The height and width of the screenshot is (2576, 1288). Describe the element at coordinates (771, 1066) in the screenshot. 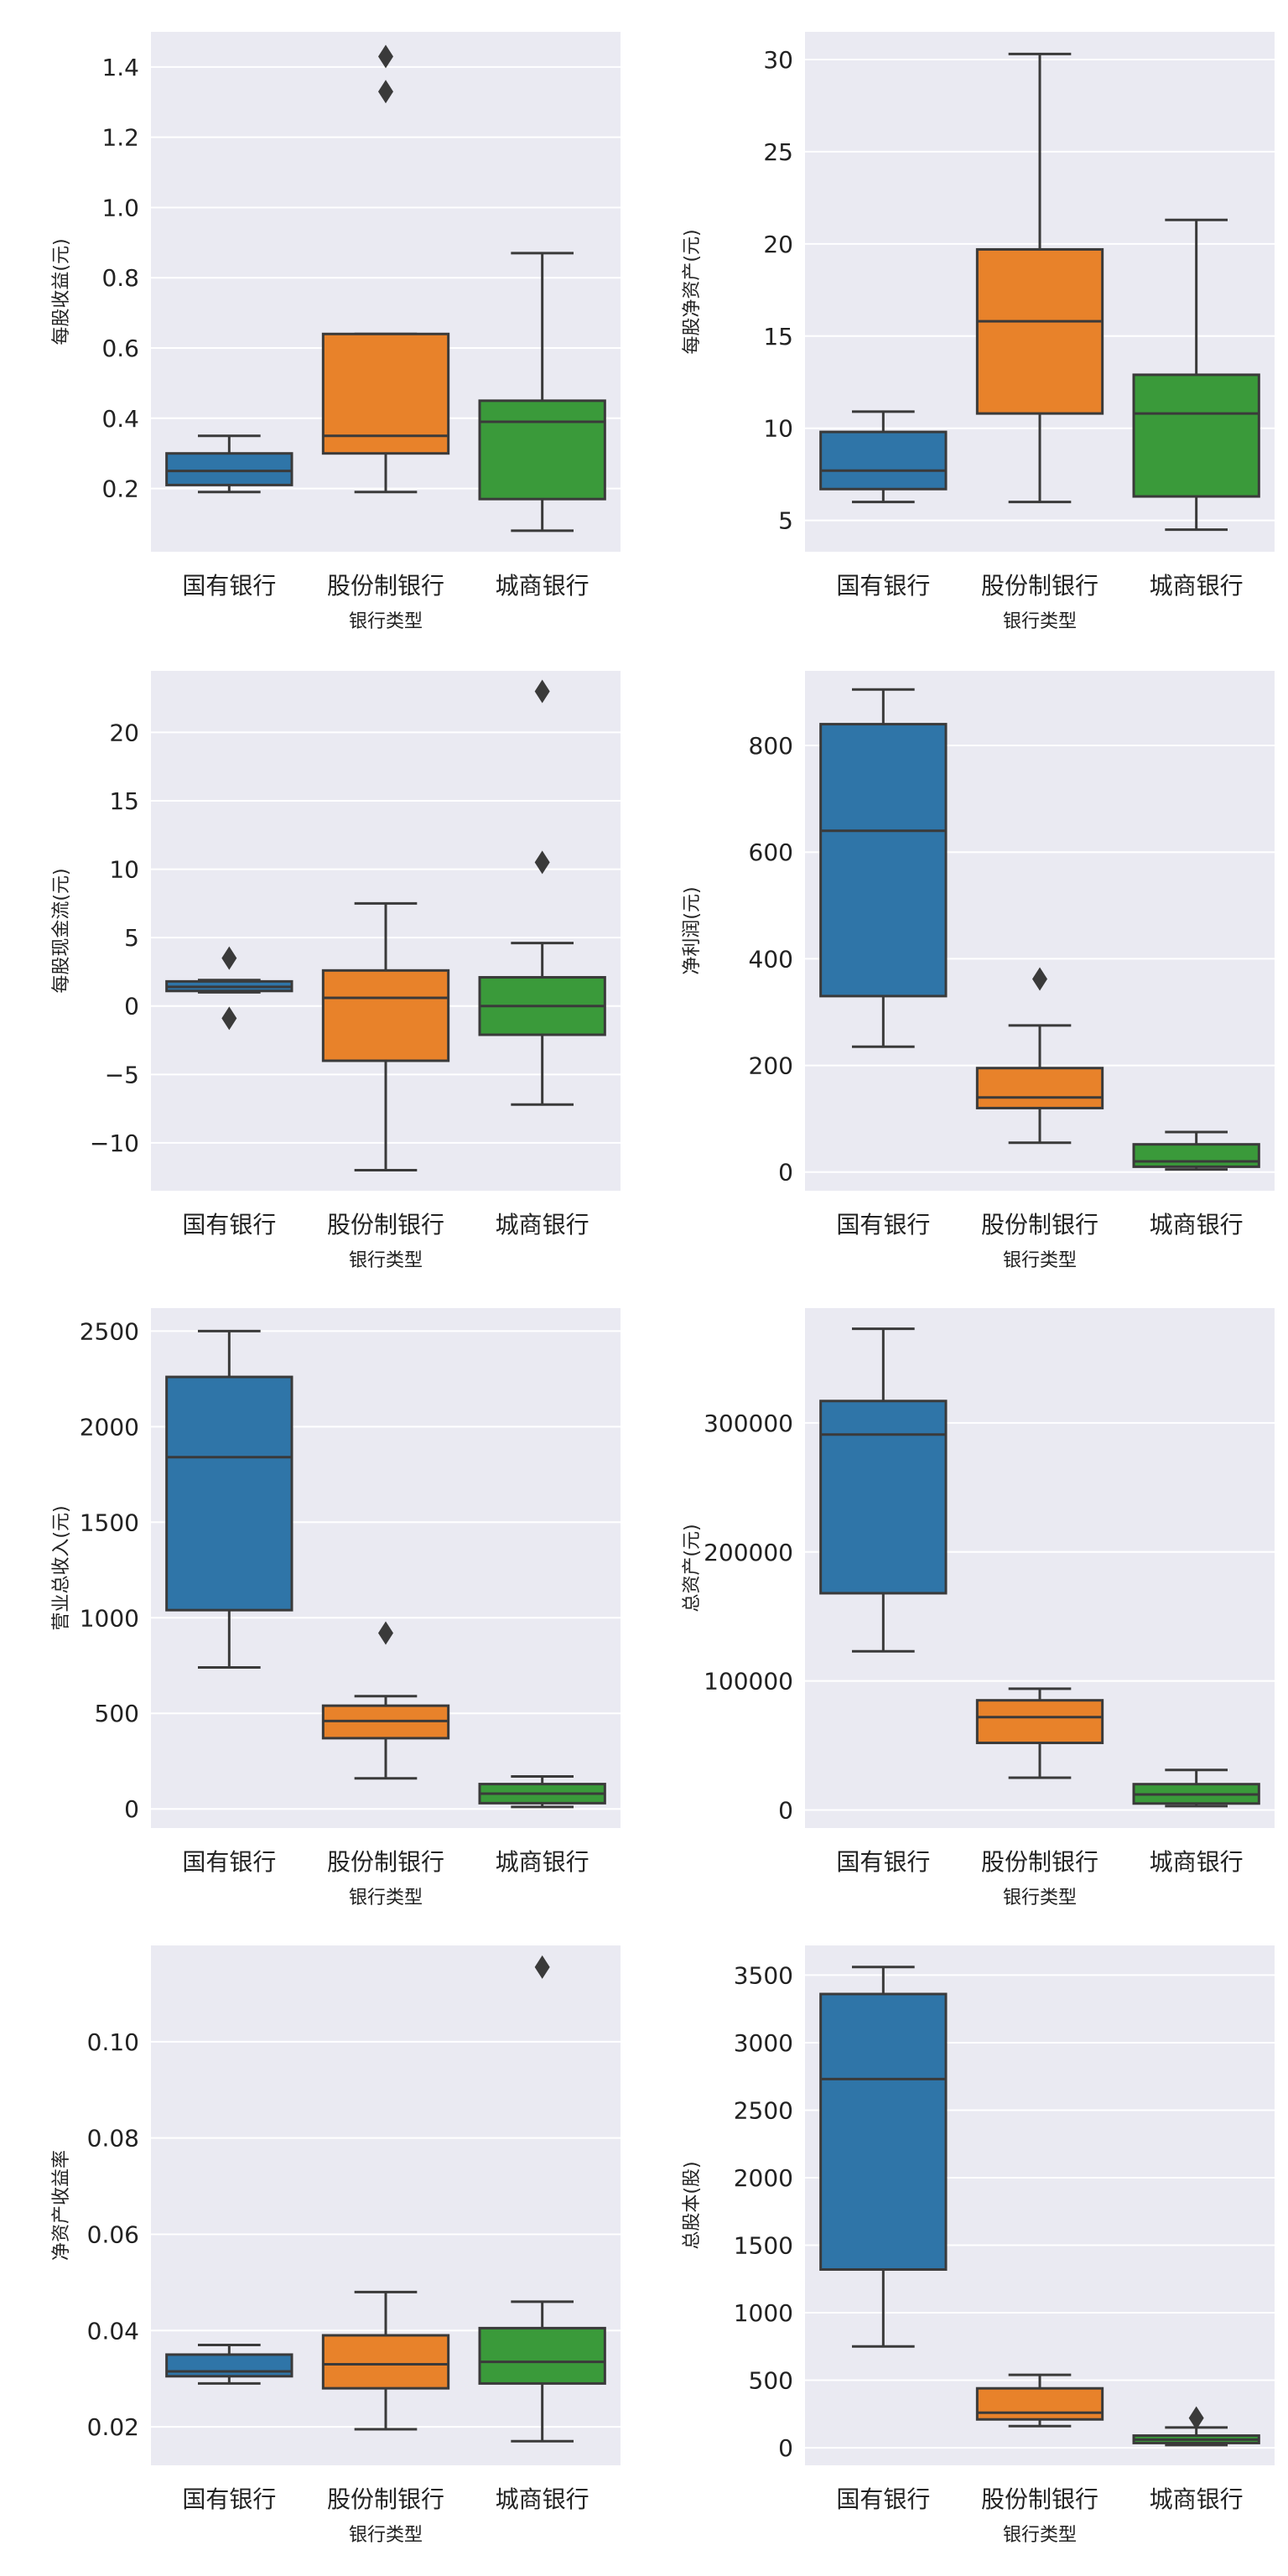

I see `y-tick-label: 200` at that location.